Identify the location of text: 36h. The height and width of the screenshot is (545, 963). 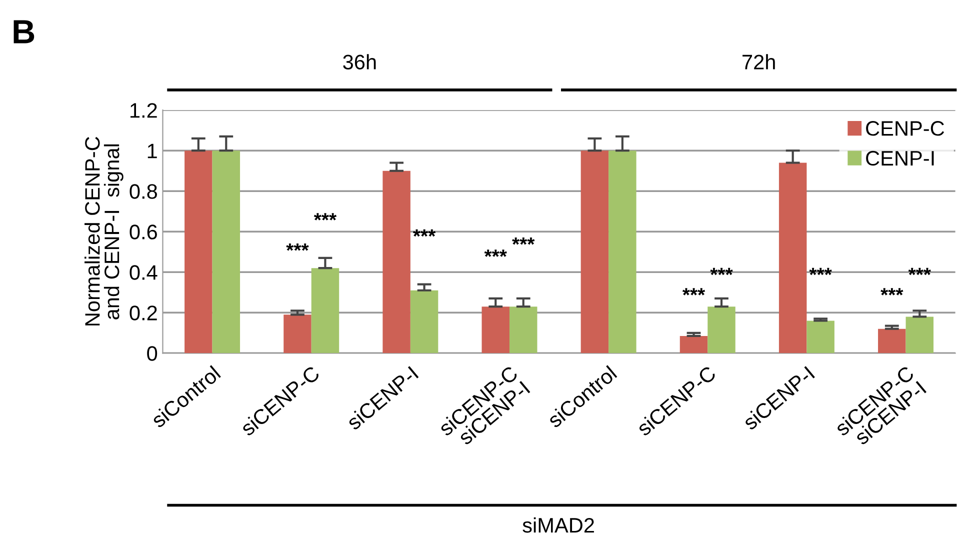
(359, 62).